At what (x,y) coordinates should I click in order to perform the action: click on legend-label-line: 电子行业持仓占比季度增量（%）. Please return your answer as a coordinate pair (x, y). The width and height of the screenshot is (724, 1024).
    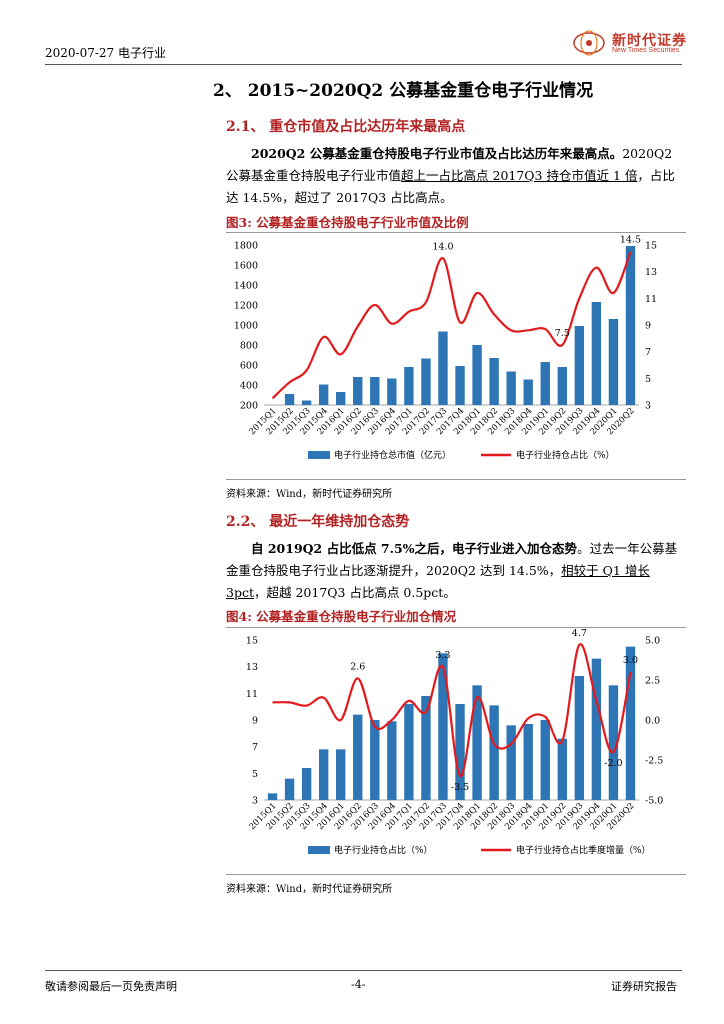
    Looking at the image, I should click on (583, 850).